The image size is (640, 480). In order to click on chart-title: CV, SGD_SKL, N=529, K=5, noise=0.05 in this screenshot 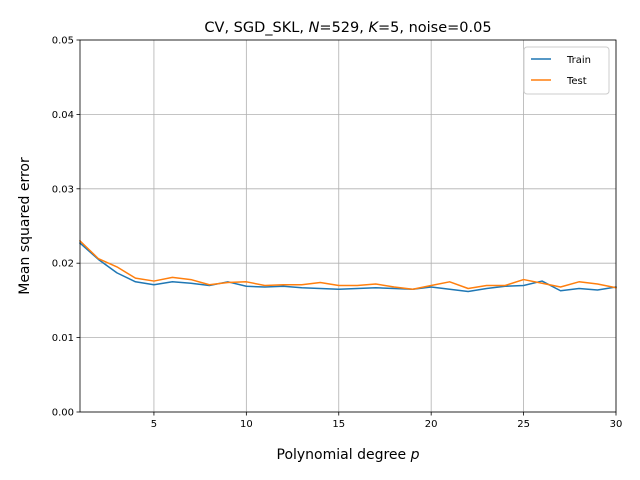, I will do `click(347, 28)`.